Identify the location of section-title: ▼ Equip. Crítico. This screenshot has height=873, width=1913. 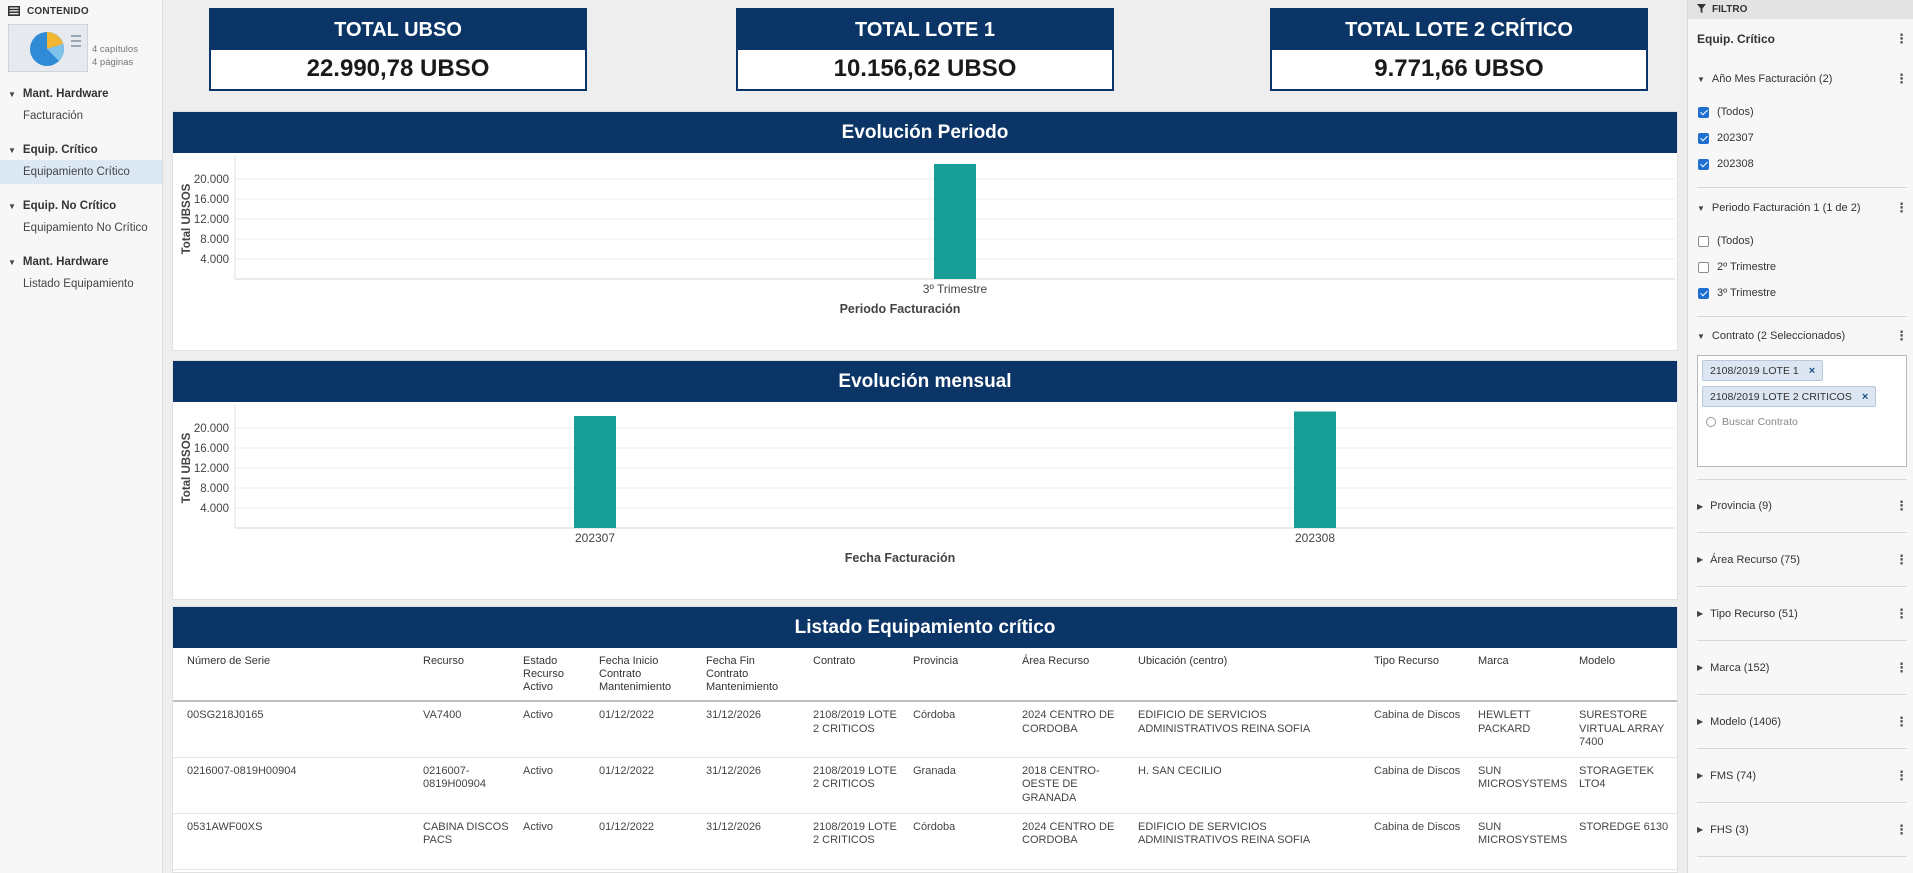
(81, 150).